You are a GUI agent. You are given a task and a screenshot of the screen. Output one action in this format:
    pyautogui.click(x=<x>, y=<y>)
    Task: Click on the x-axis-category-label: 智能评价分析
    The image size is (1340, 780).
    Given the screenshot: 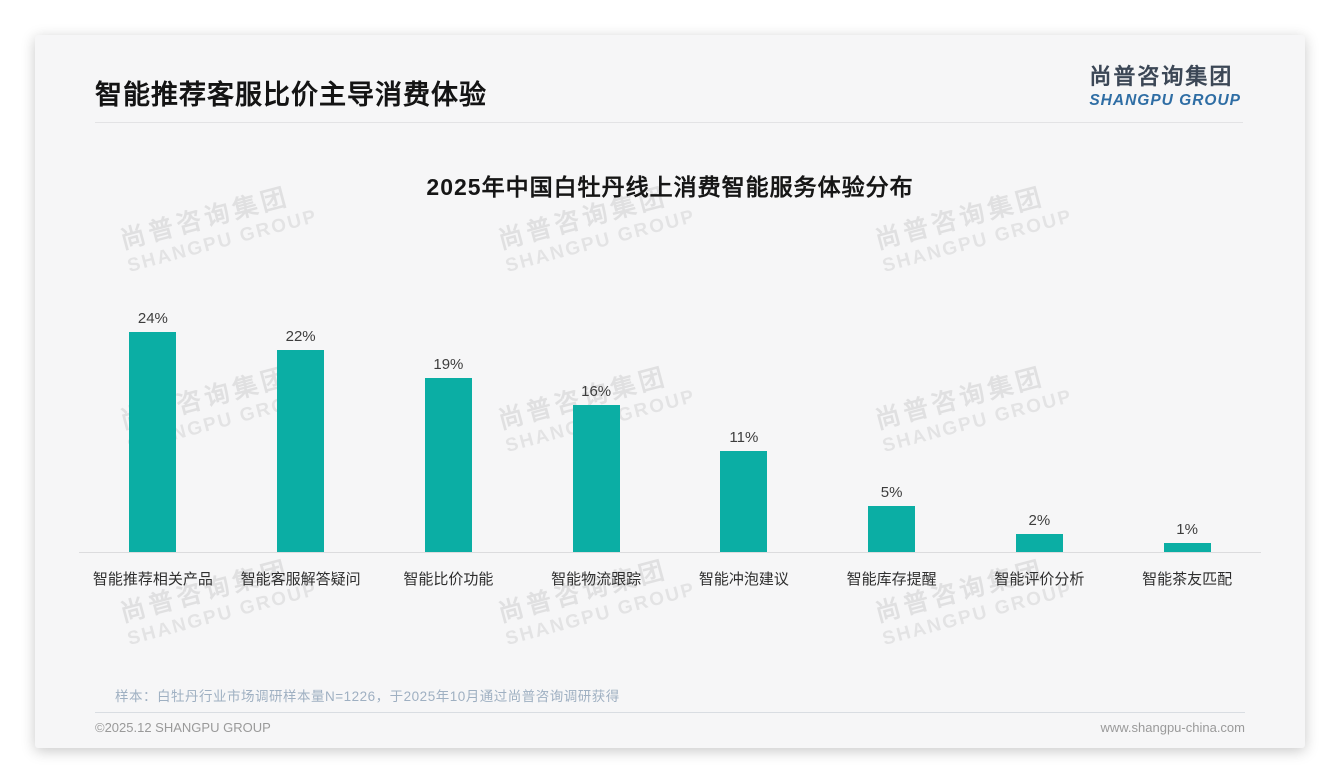 What is the action you would take?
    pyautogui.click(x=1039, y=579)
    